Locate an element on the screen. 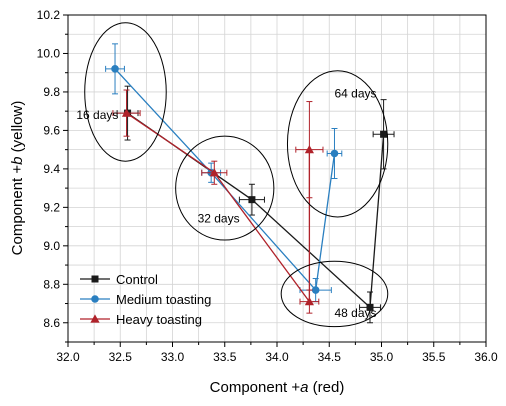 Image resolution: width=506 pixels, height=406 pixels. legend-item: Control is located at coordinates (119, 279).